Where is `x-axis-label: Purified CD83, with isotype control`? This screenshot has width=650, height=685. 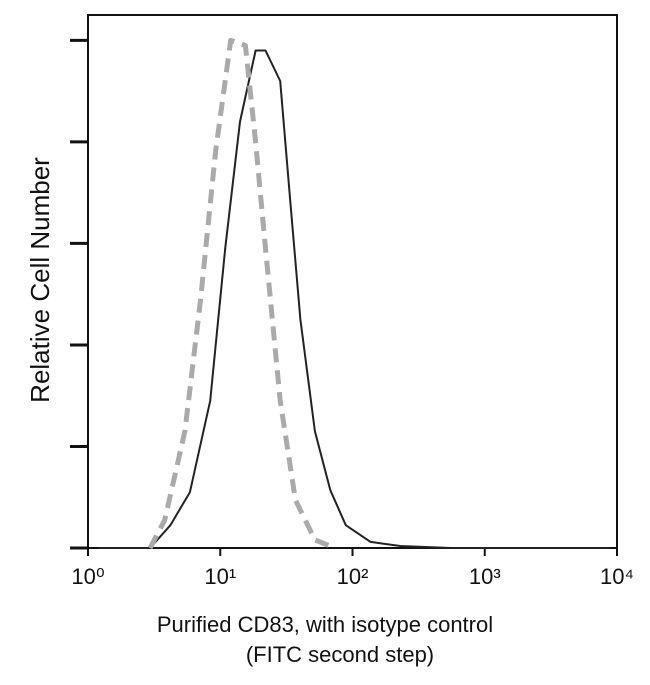 x-axis-label: Purified CD83, with isotype control is located at coordinates (325, 624).